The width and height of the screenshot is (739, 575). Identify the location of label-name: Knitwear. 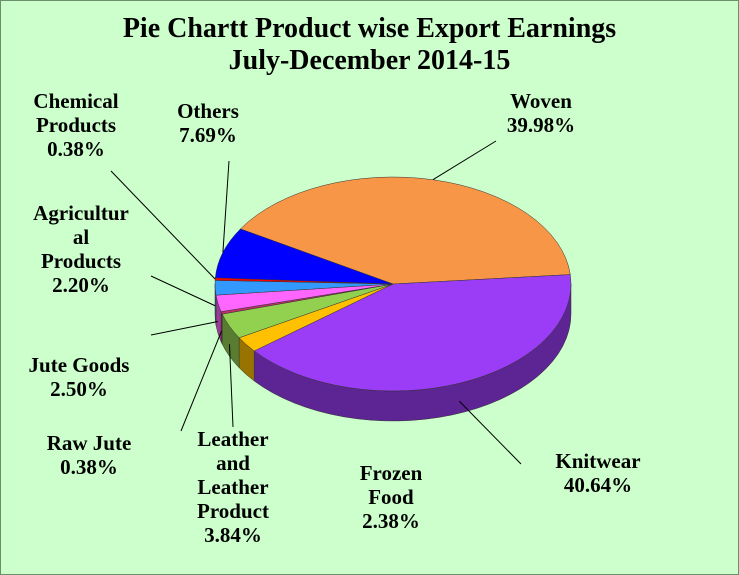
(598, 461).